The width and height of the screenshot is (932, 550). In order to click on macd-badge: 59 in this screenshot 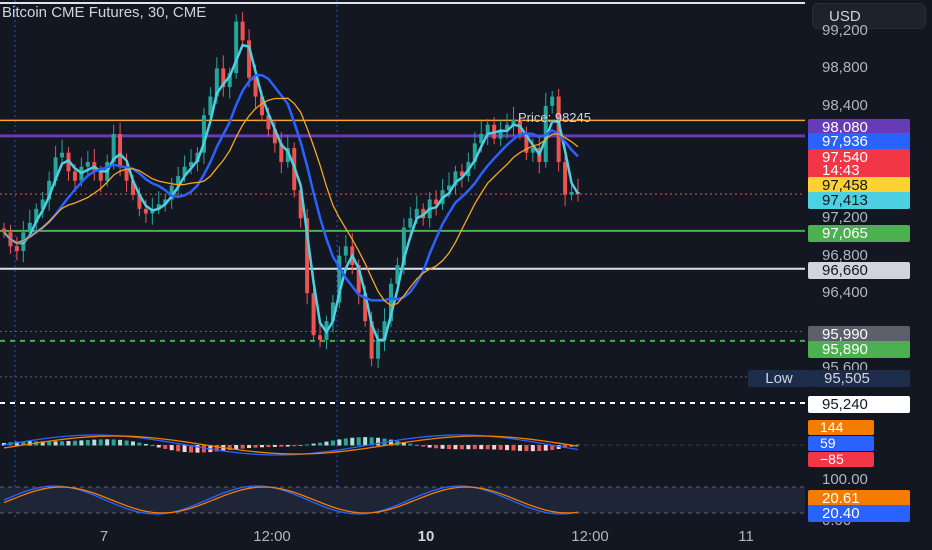, I will do `click(841, 443)`.